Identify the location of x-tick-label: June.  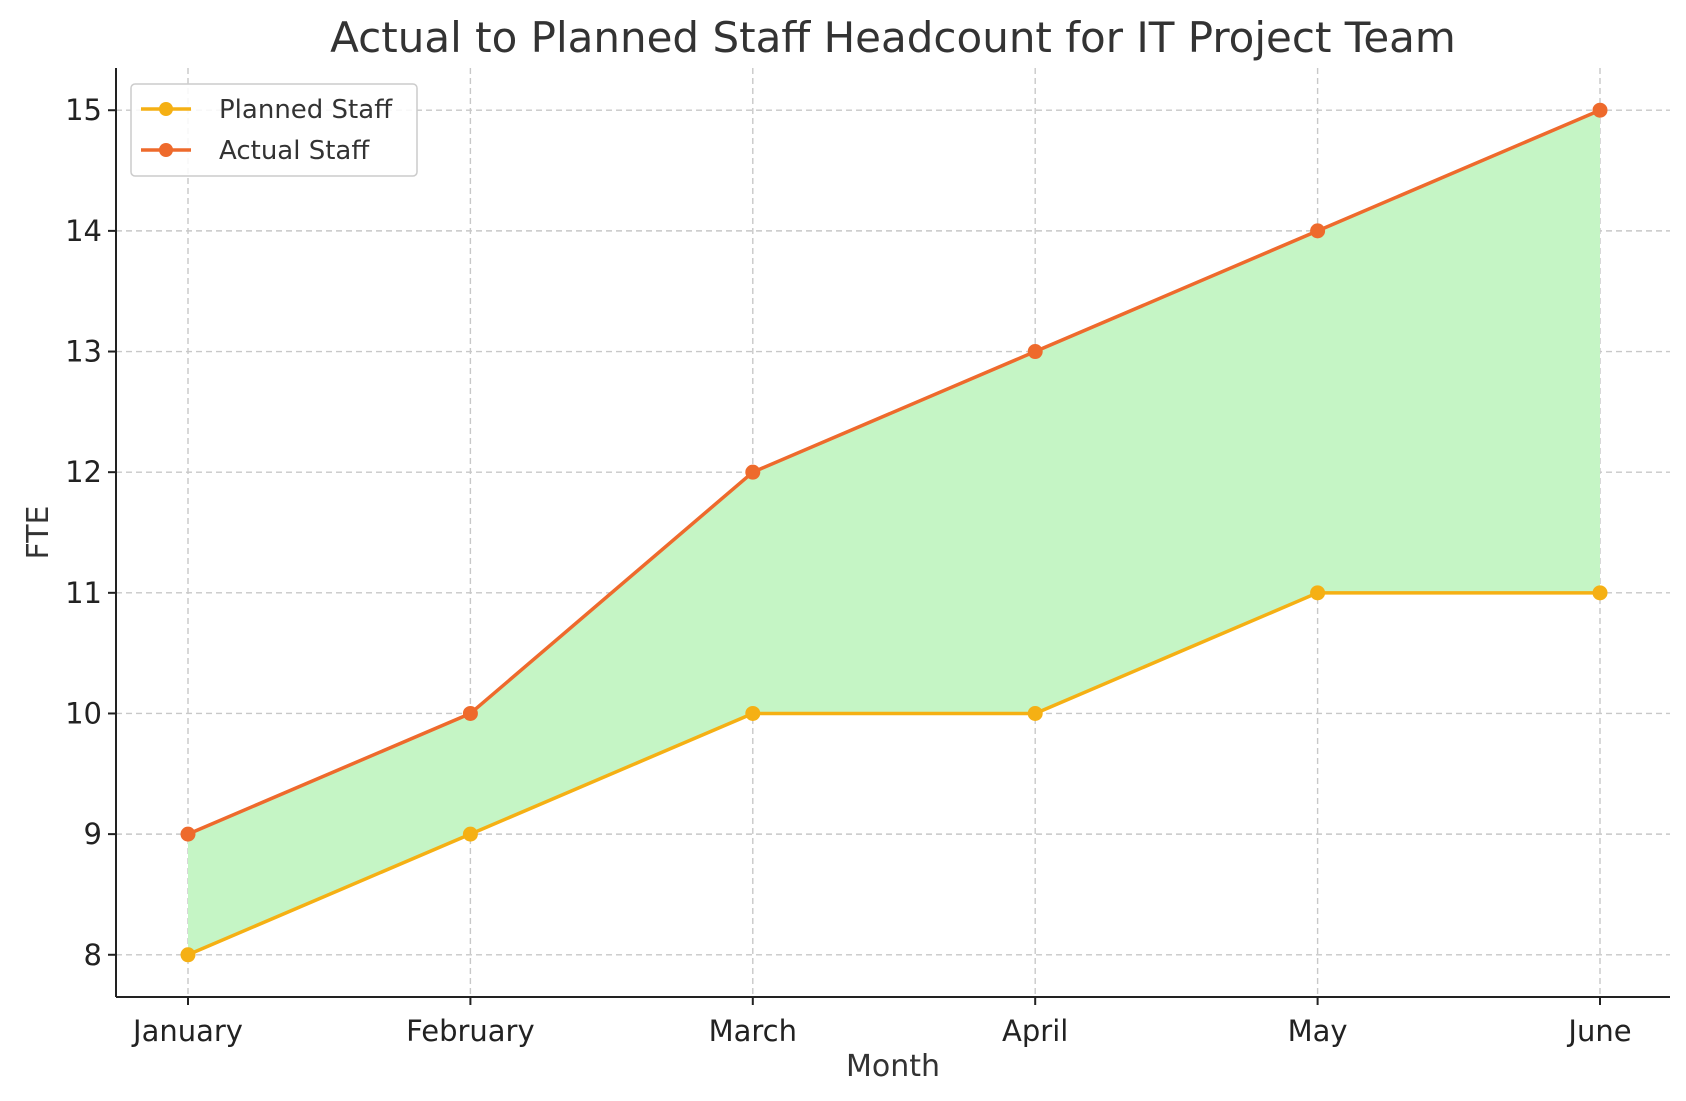
(1598, 1031).